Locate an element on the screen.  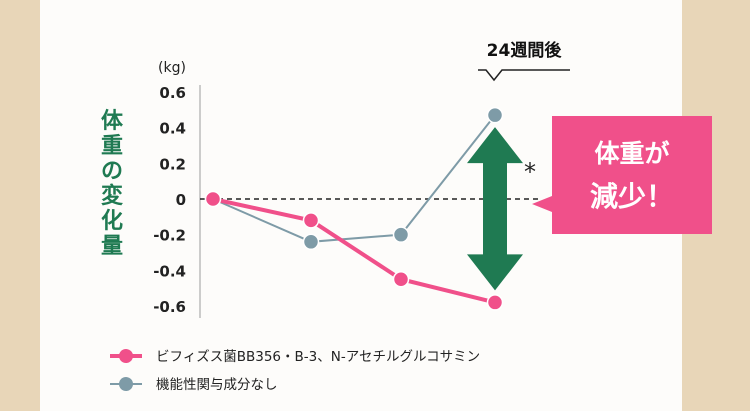
significance-mark: * is located at coordinates (530, 172).